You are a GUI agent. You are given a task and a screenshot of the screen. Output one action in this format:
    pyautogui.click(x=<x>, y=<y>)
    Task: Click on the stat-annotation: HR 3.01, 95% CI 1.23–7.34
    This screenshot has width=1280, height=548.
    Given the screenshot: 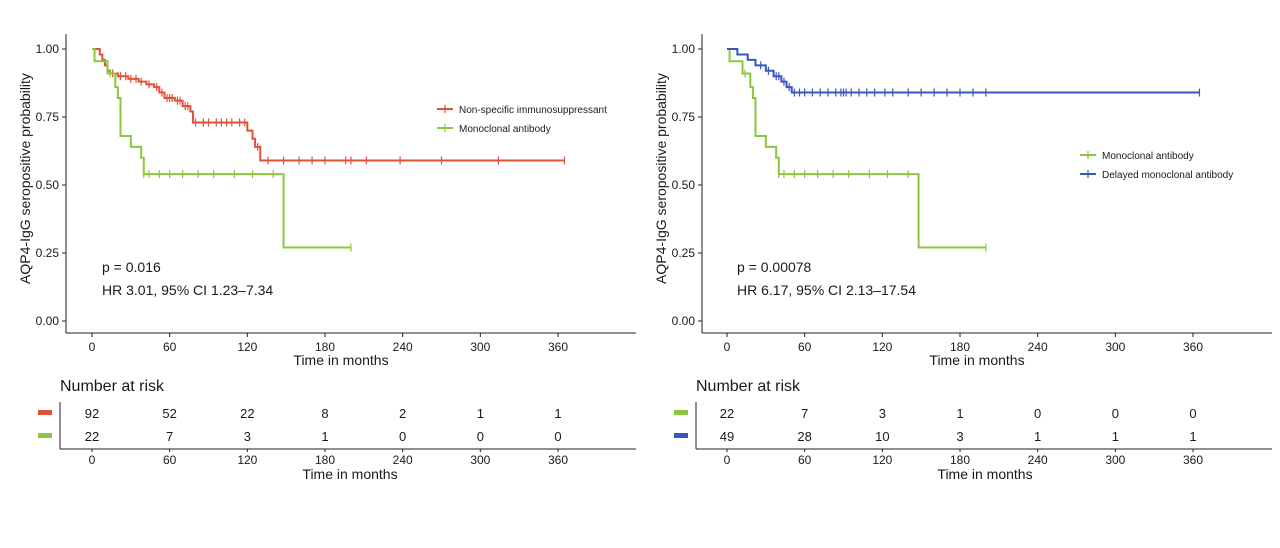 What is the action you would take?
    pyautogui.click(x=187, y=290)
    